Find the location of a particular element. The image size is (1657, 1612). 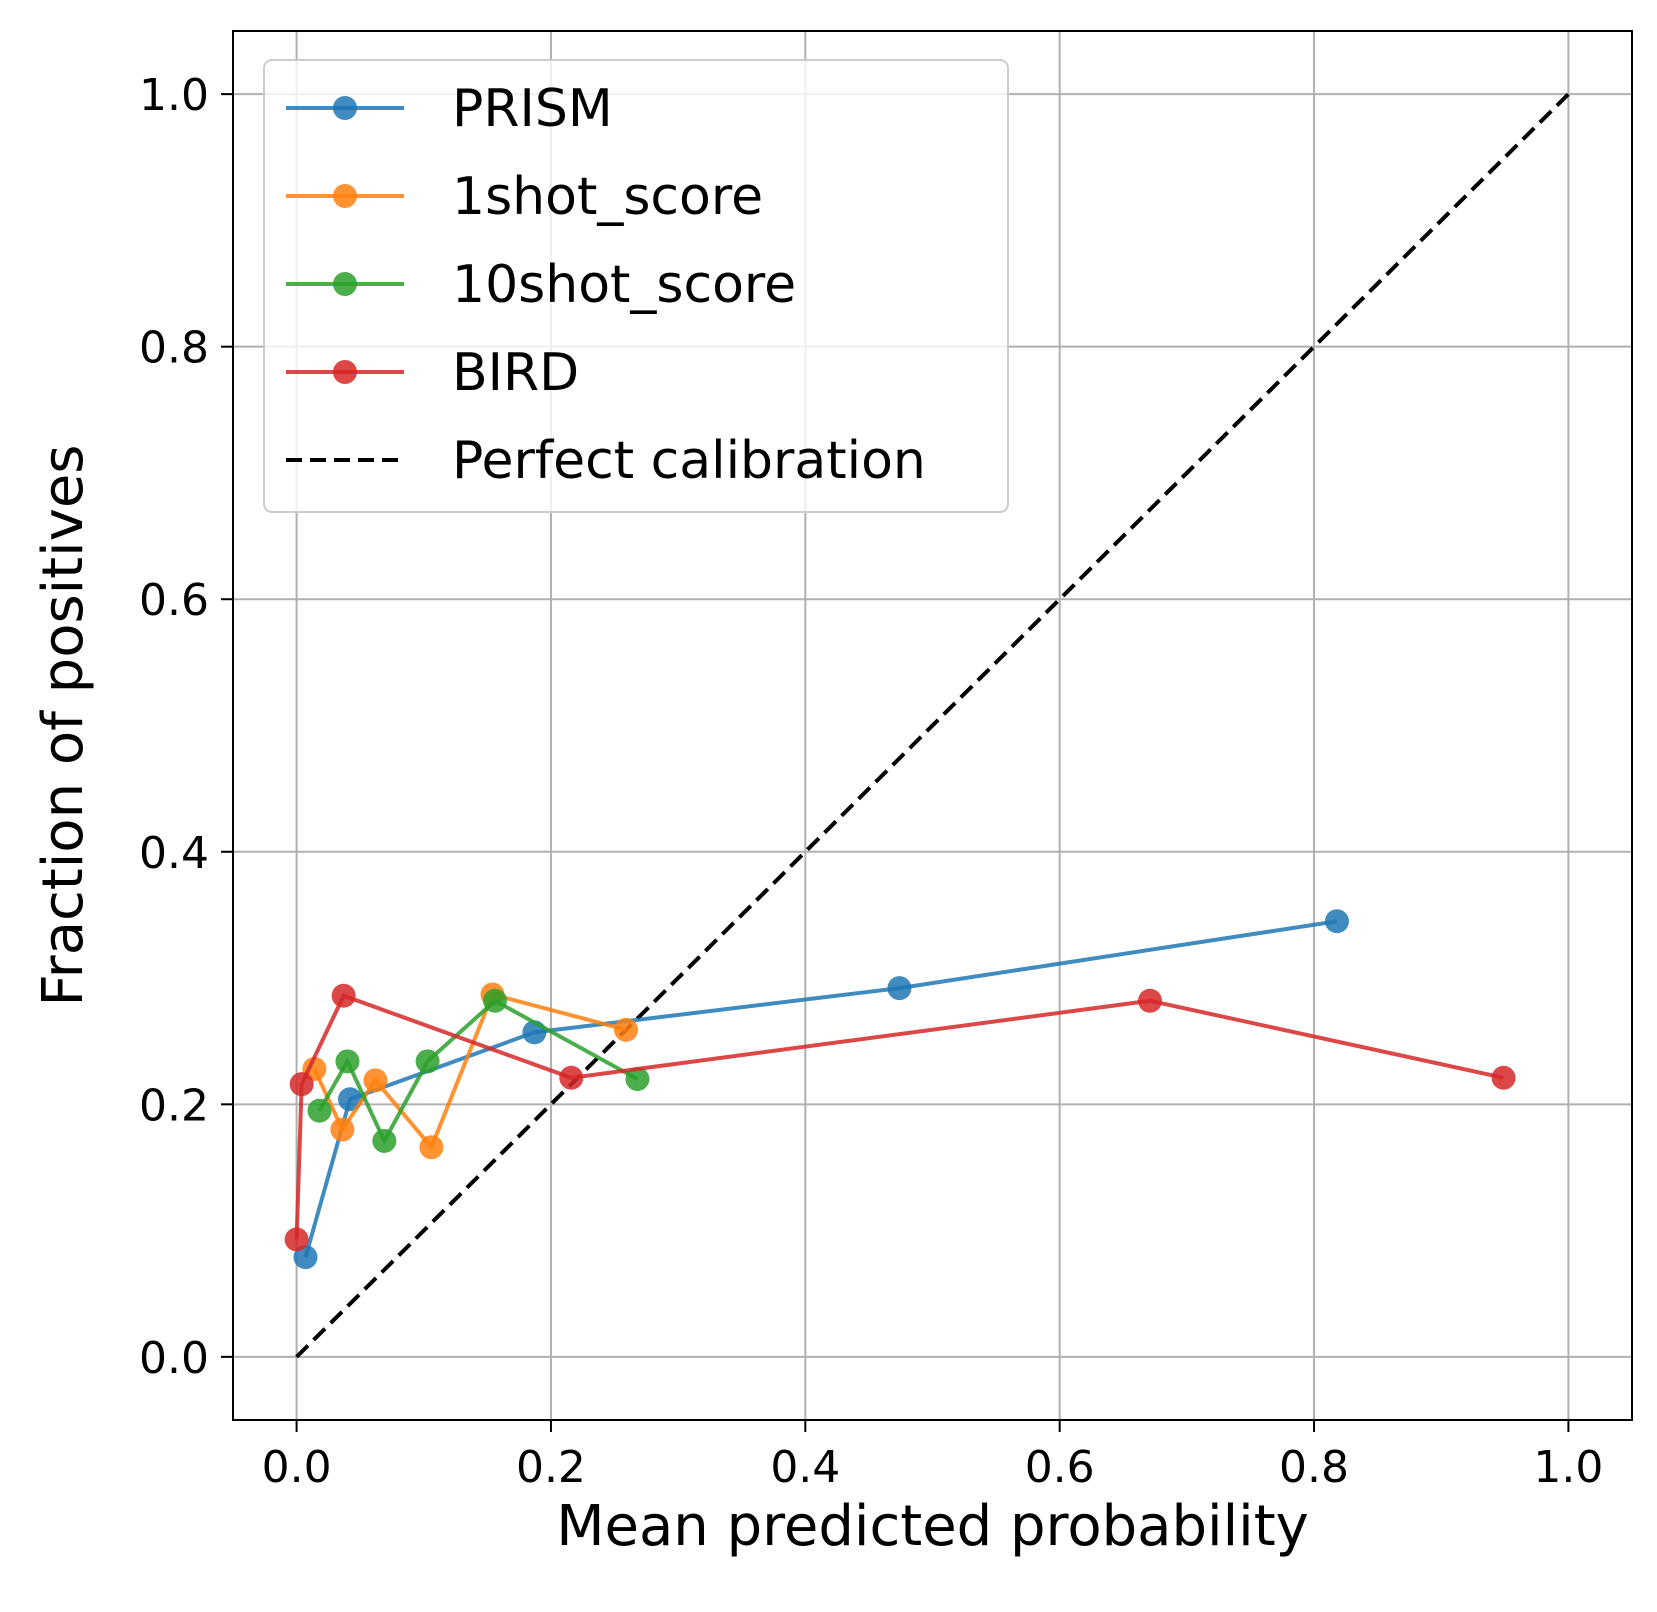

series-prism is located at coordinates (821, 1089).